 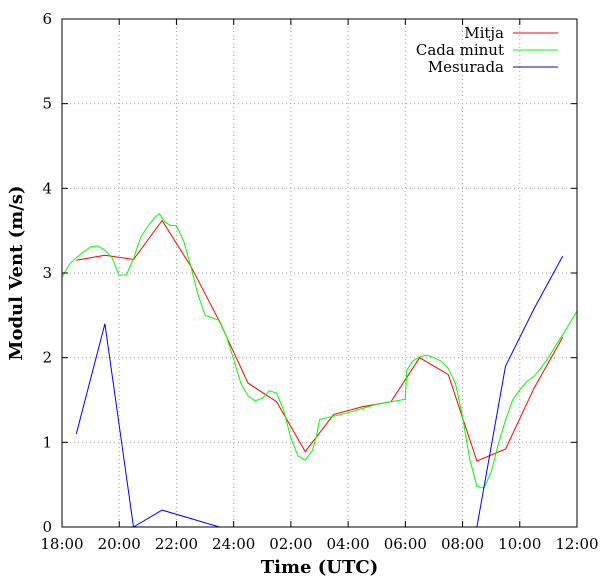 I want to click on x-axis-title: Time (UTC), so click(x=319, y=566).